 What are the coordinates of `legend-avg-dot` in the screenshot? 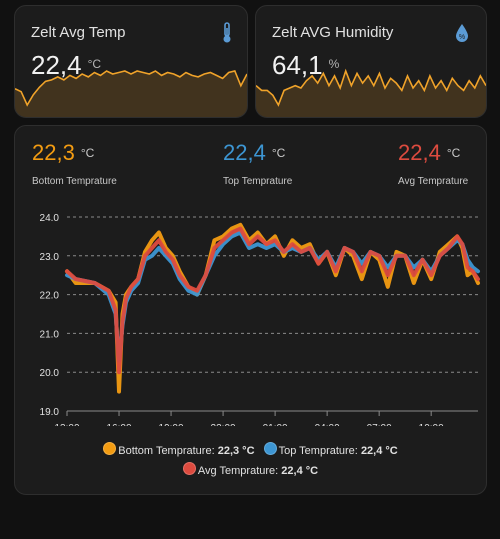 It's located at (189, 468).